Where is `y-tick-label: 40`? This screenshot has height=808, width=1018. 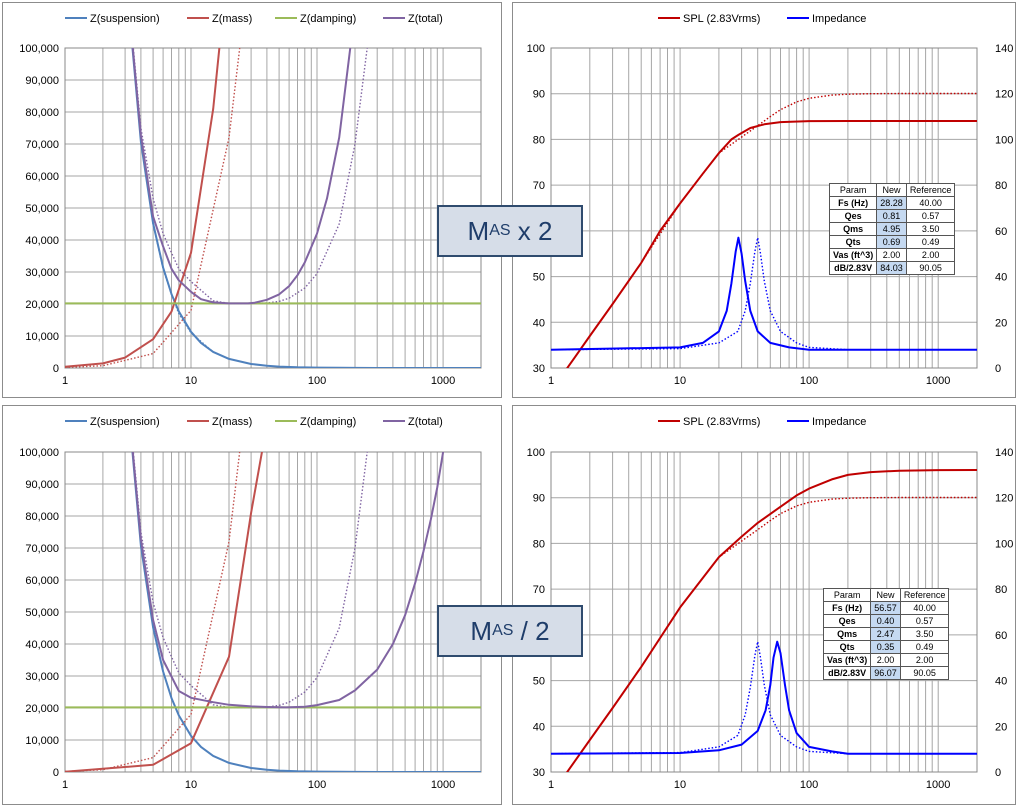
y-tick-label: 40 is located at coordinates (539, 323).